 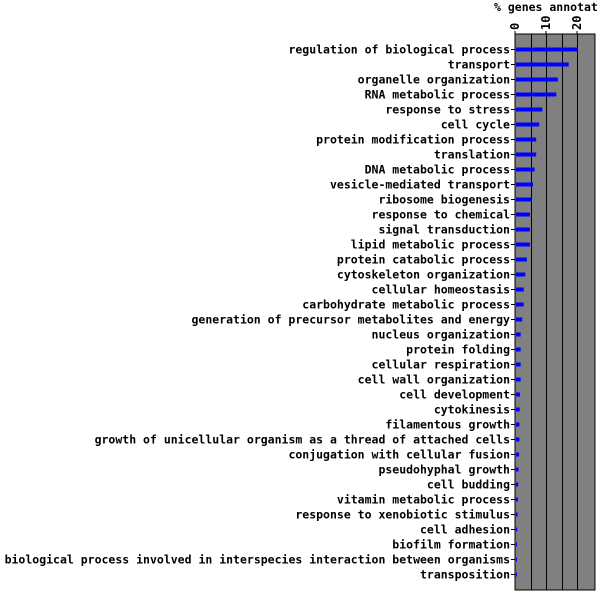 What do you see at coordinates (402, 515) in the screenshot?
I see `category-label: response to xenobiotic stimulus` at bounding box center [402, 515].